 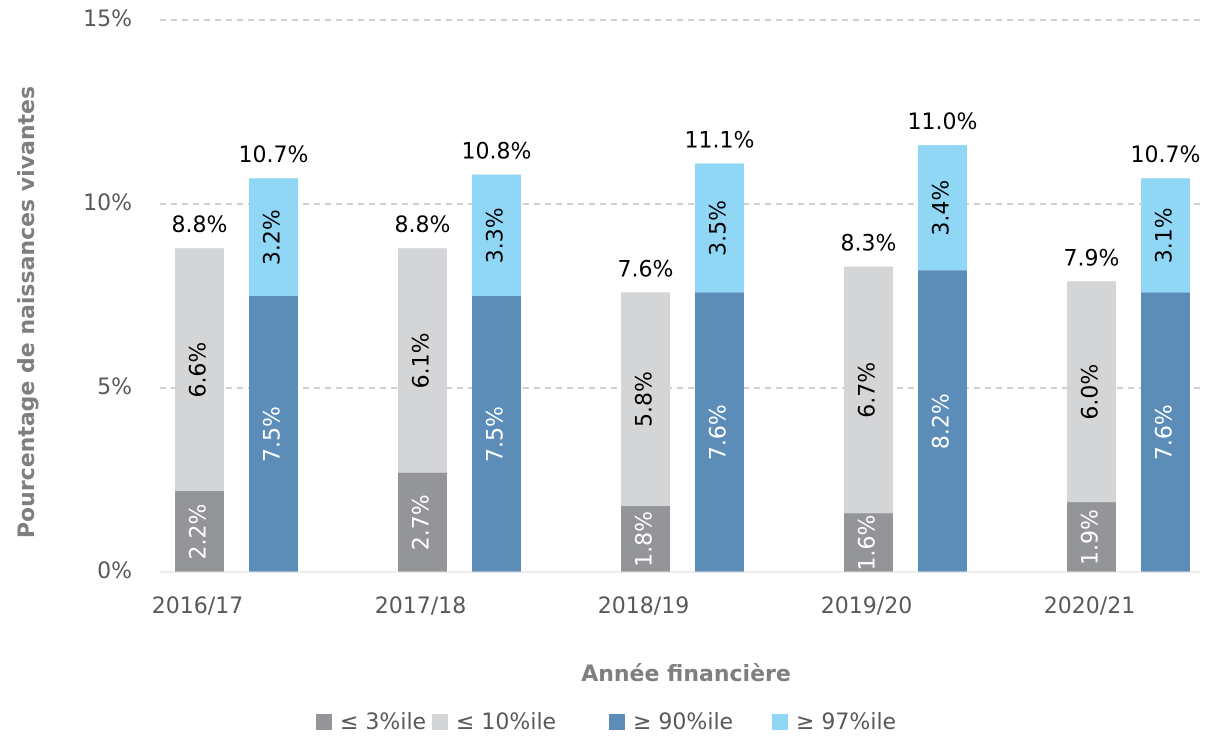 I want to click on data-label: 6.1%, so click(x=422, y=360).